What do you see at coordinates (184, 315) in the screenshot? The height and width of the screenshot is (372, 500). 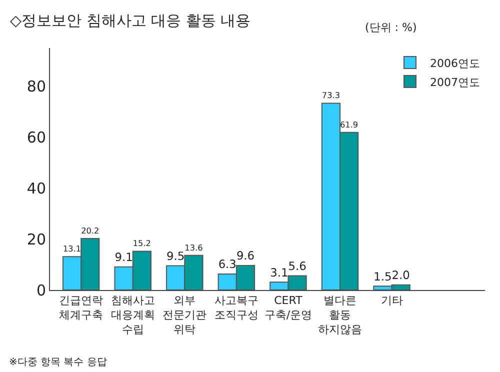 I see `x-tick-label: 외부 전문기관 위탁` at bounding box center [184, 315].